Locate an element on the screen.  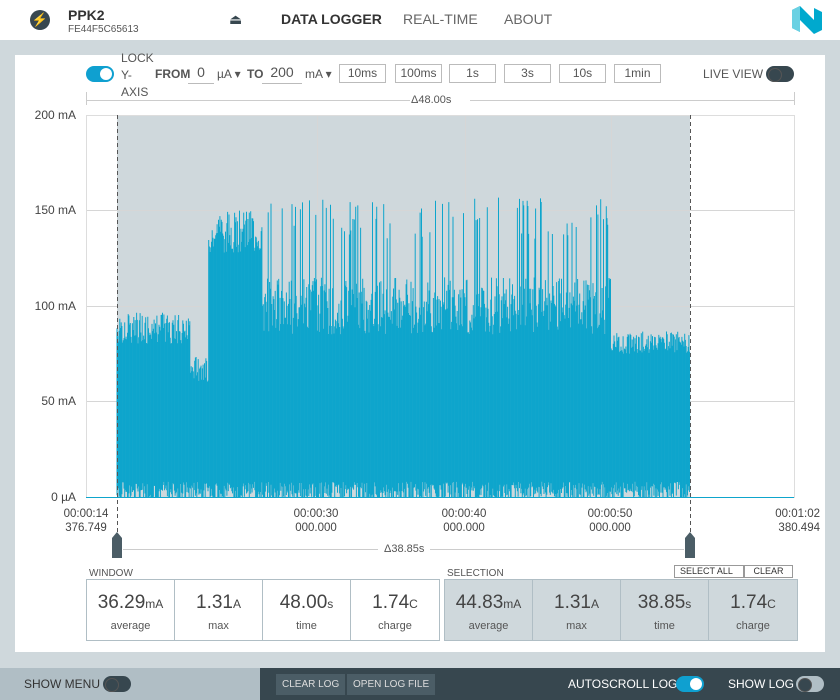
from-unit-dropdown: µA ▾ is located at coordinates (229, 74).